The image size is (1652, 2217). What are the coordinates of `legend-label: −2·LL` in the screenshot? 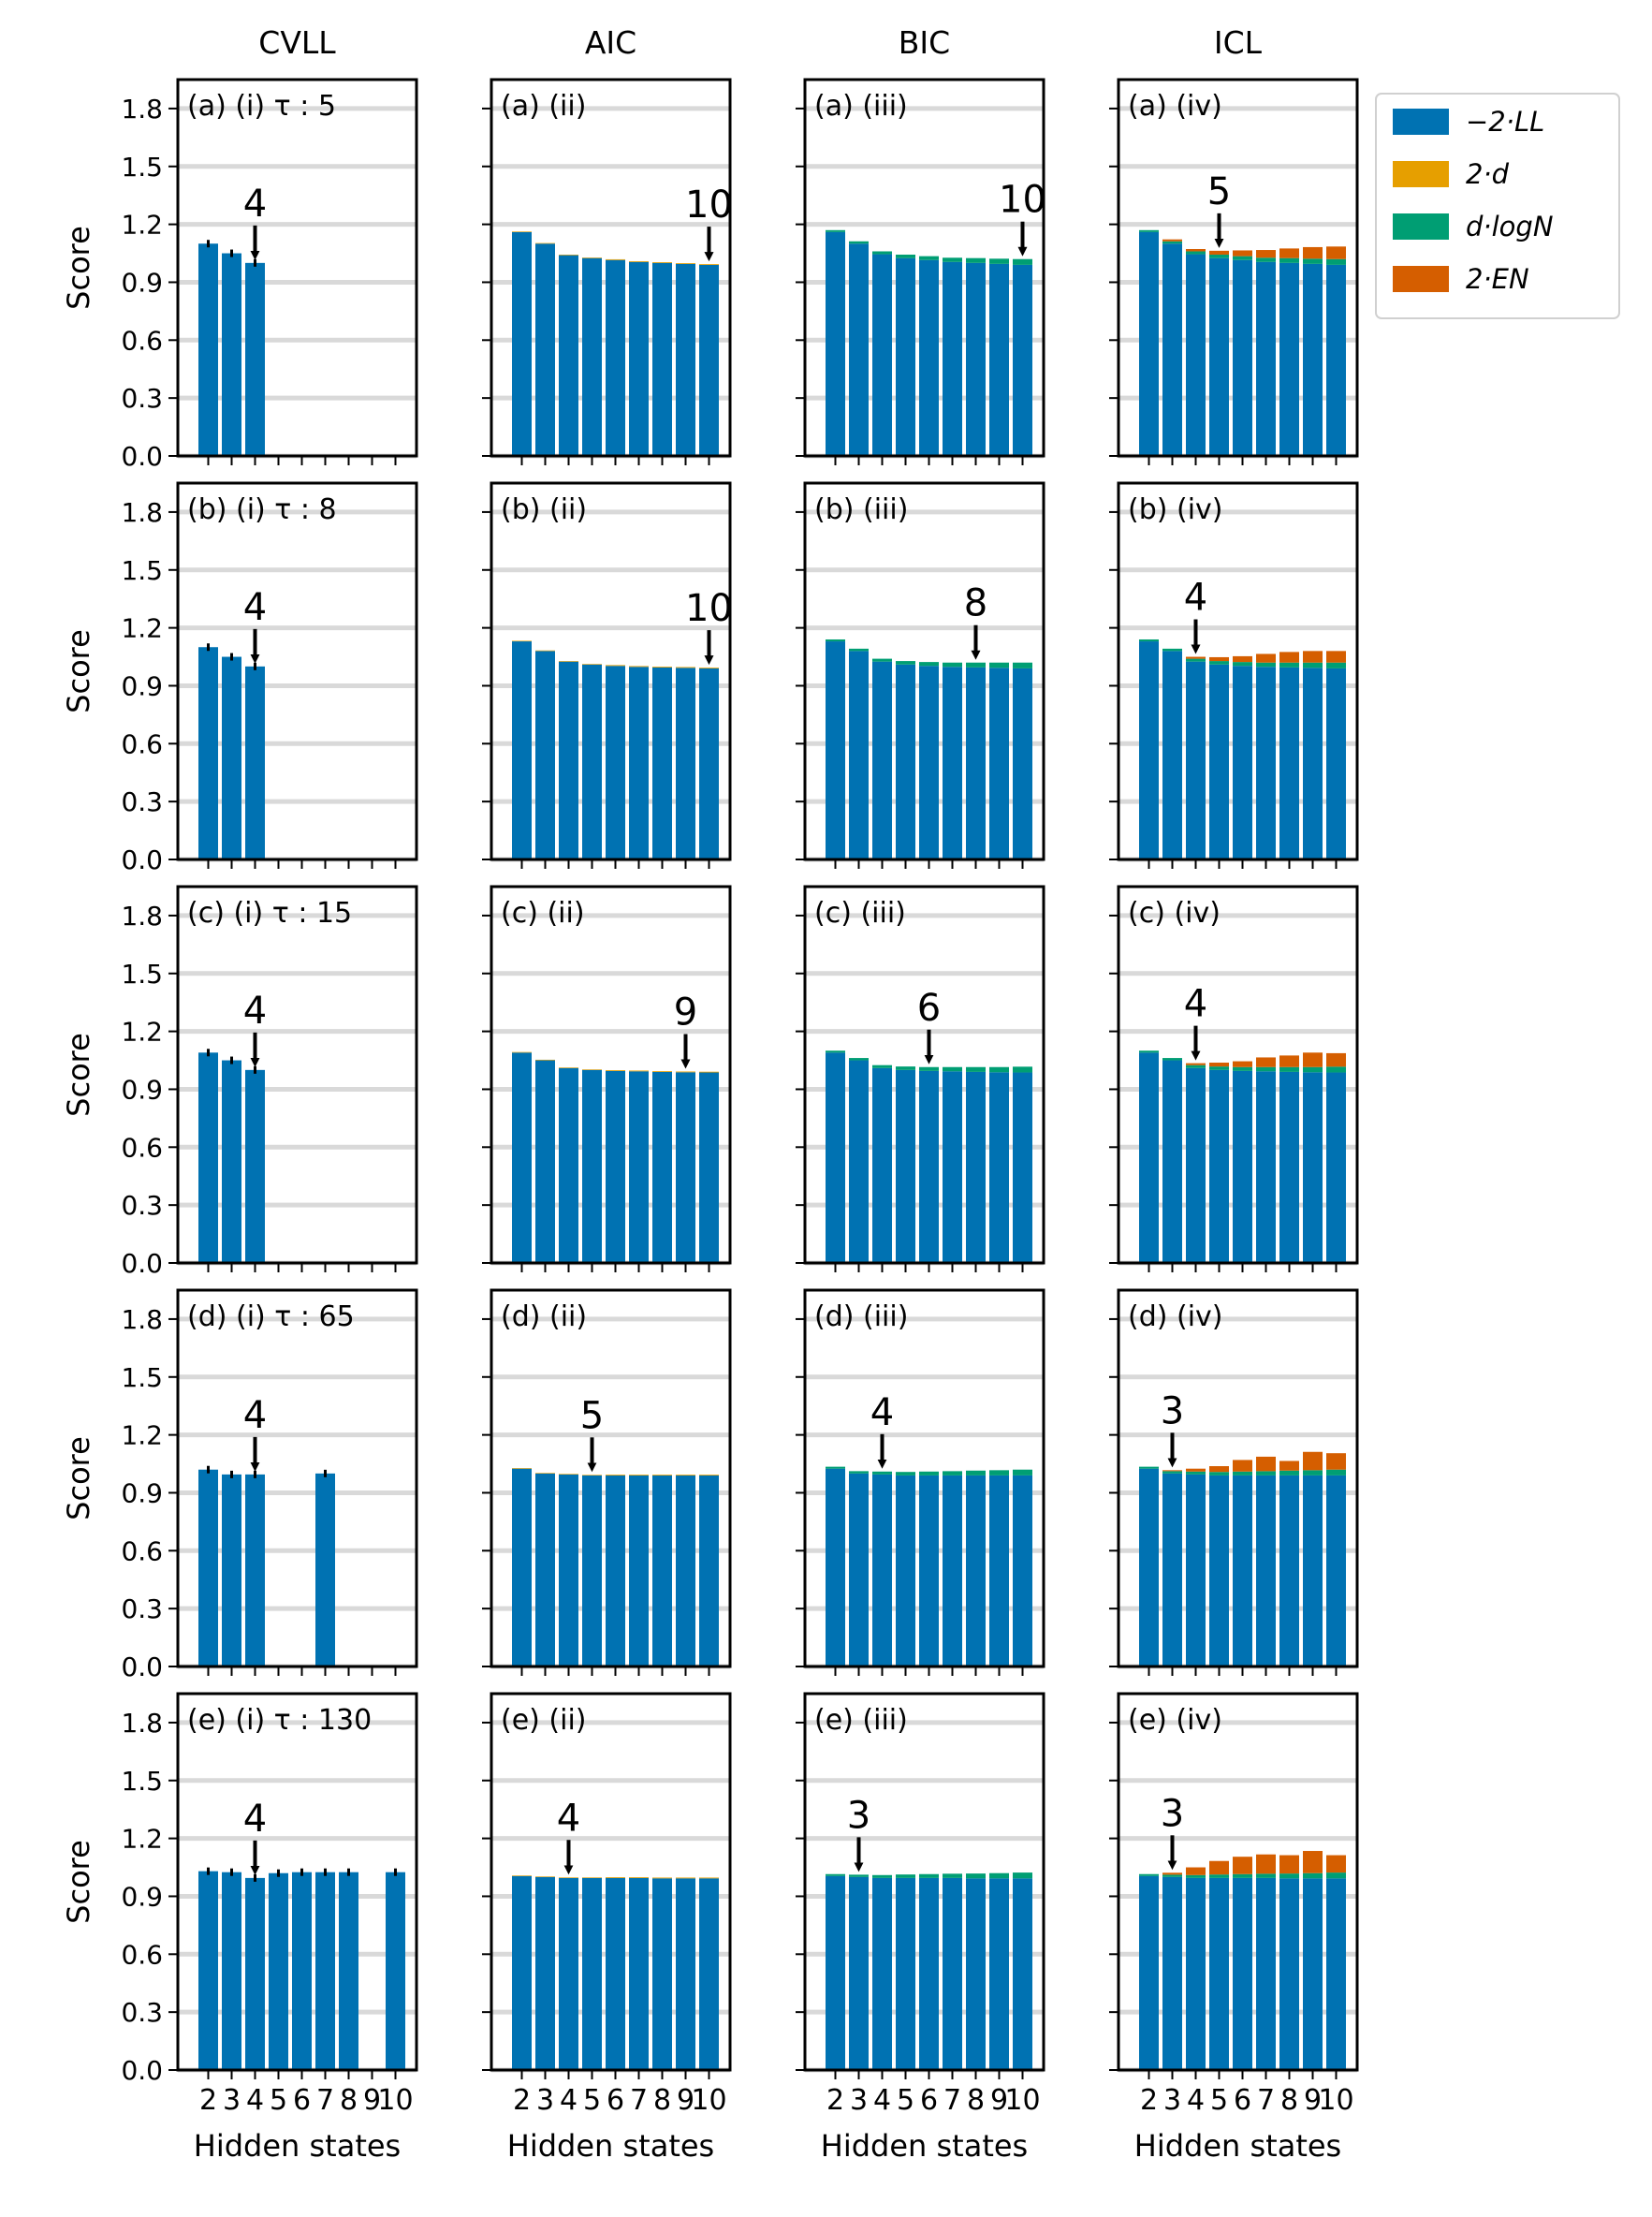 It's located at (1505, 122).